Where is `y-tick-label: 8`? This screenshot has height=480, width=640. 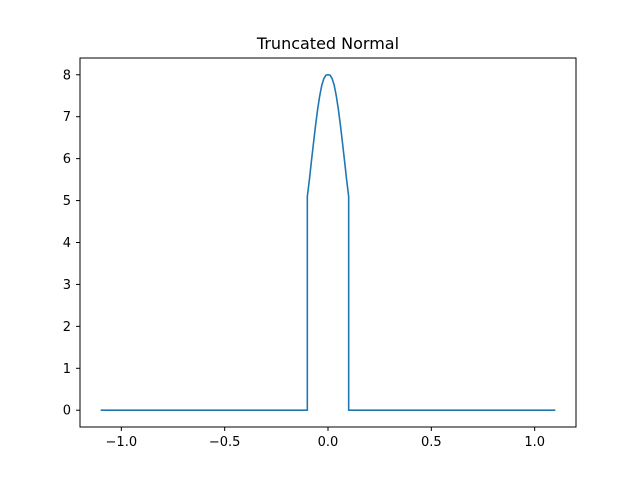
y-tick-label: 8 is located at coordinates (67, 75).